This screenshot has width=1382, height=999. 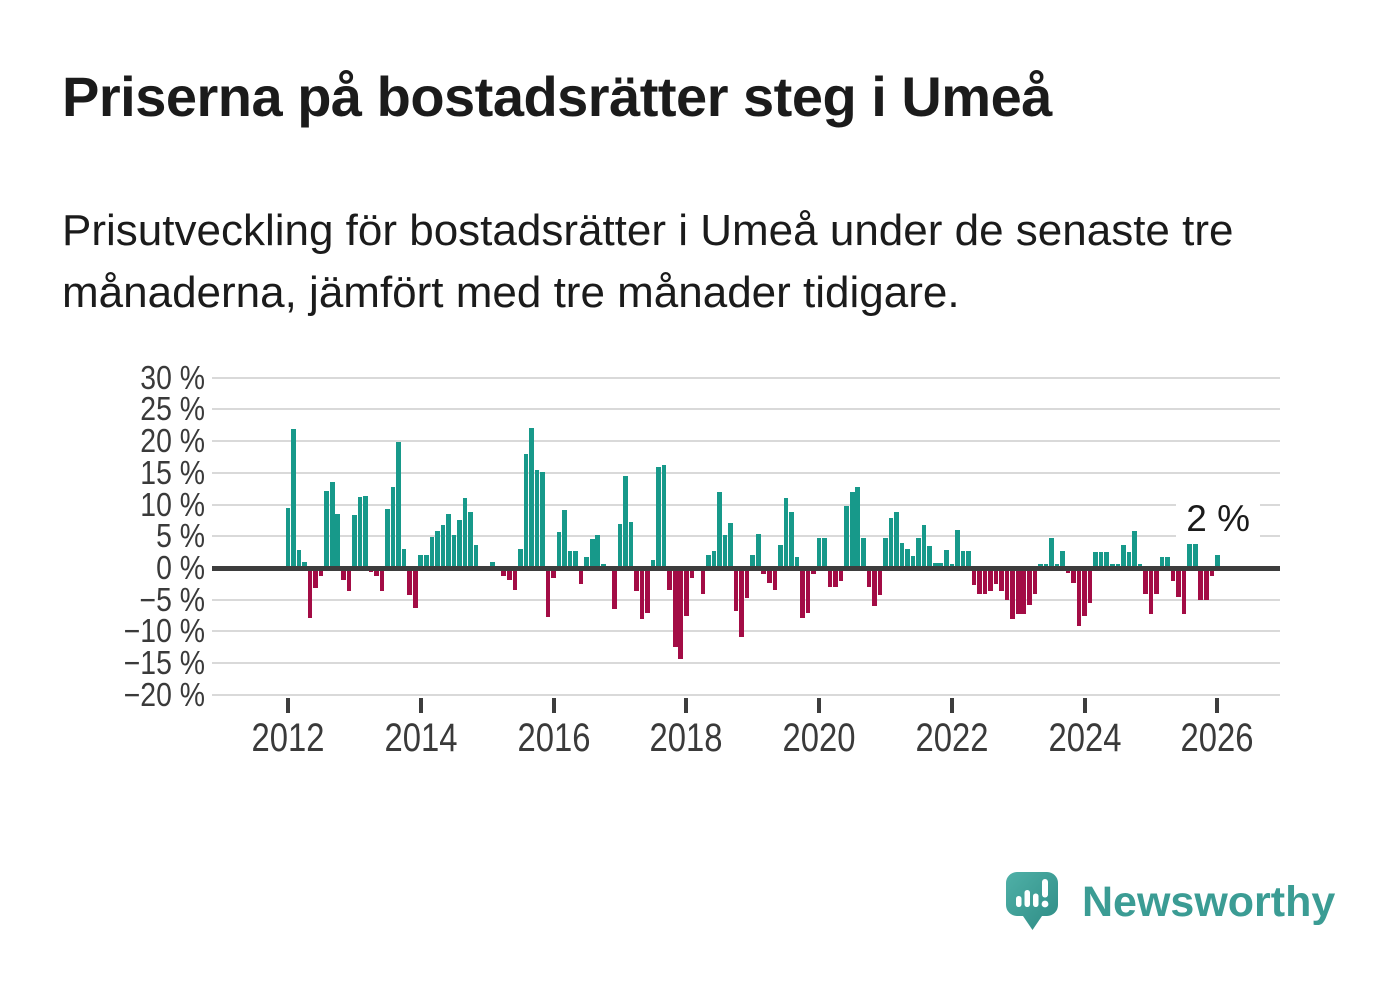 What do you see at coordinates (1032, 901) in the screenshot?
I see `speech-bubble-bar-chart-icon` at bounding box center [1032, 901].